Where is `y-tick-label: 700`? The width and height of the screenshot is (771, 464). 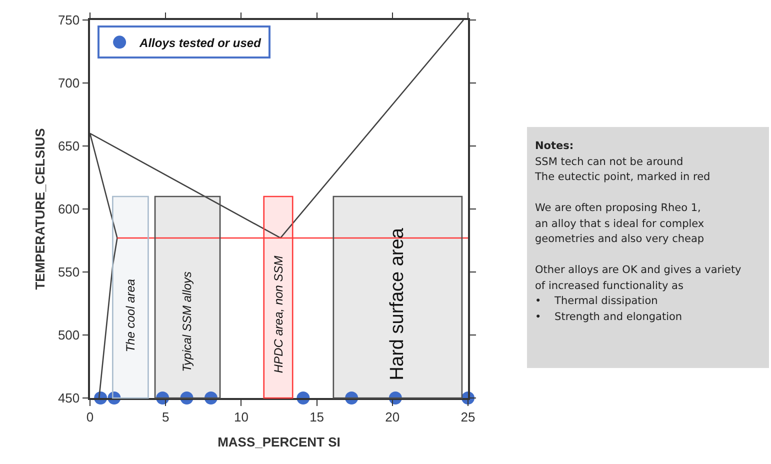
y-tick-label: 700 is located at coordinates (69, 83).